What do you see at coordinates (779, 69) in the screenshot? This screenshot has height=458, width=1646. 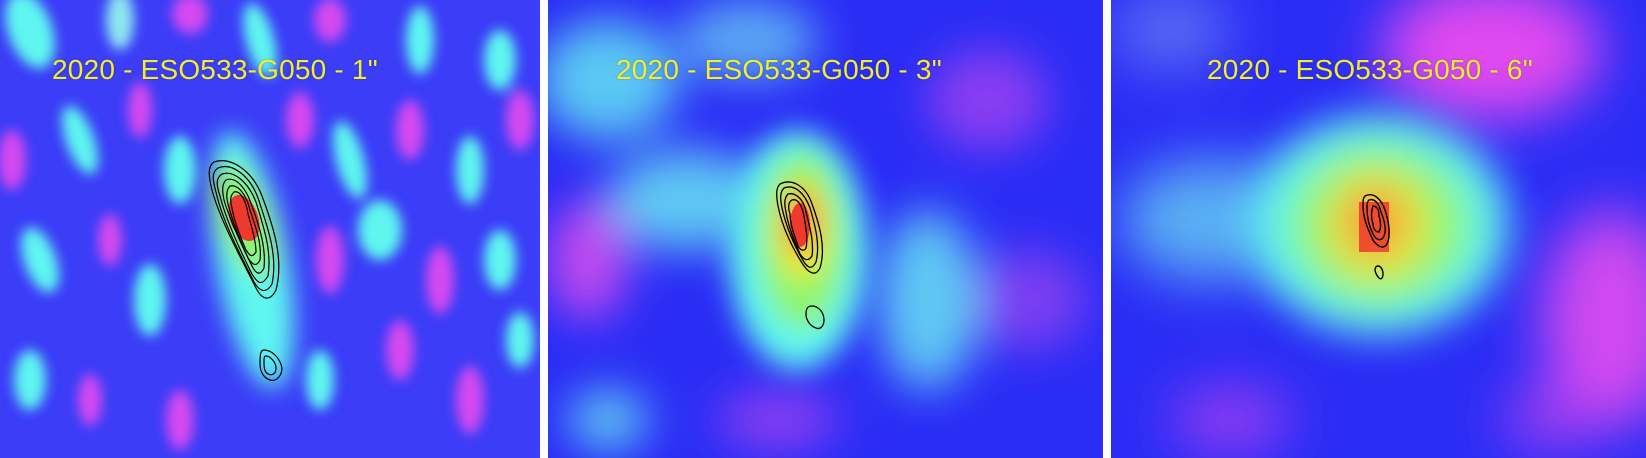 I see `map-title-3arcsec: 2020 - ESO533-G050 - 3"` at bounding box center [779, 69].